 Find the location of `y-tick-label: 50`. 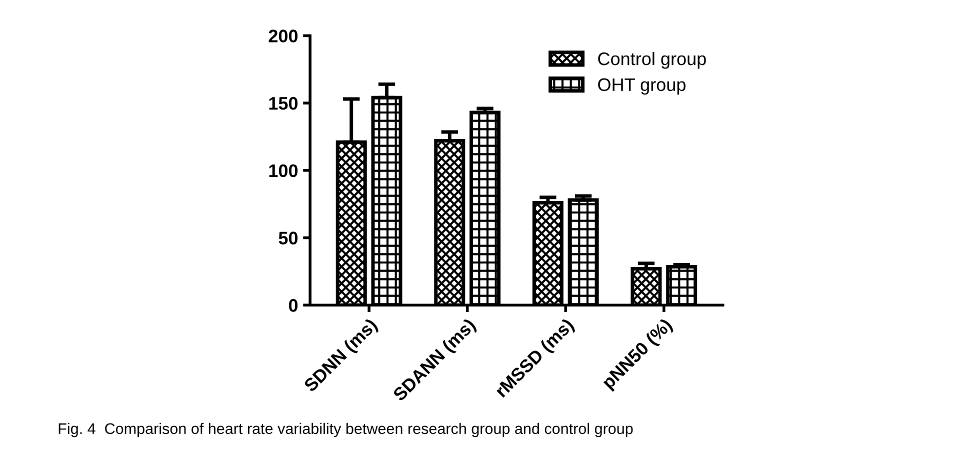

y-tick-label: 50 is located at coordinates (288, 238).